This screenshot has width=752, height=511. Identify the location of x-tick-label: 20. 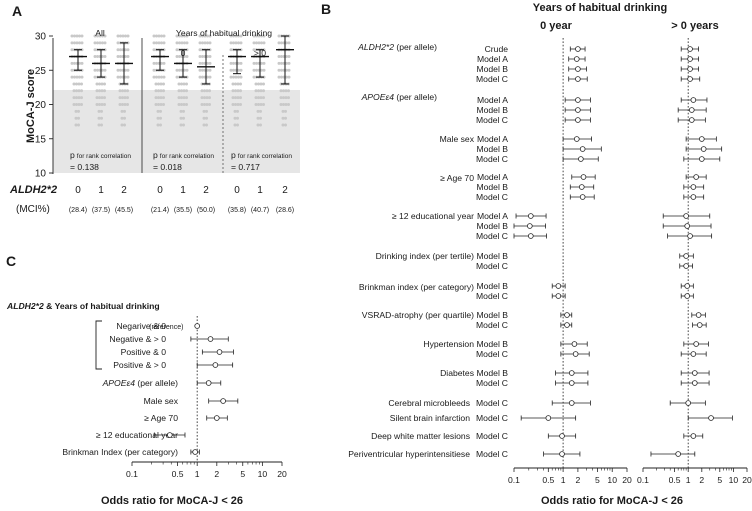
(627, 480).